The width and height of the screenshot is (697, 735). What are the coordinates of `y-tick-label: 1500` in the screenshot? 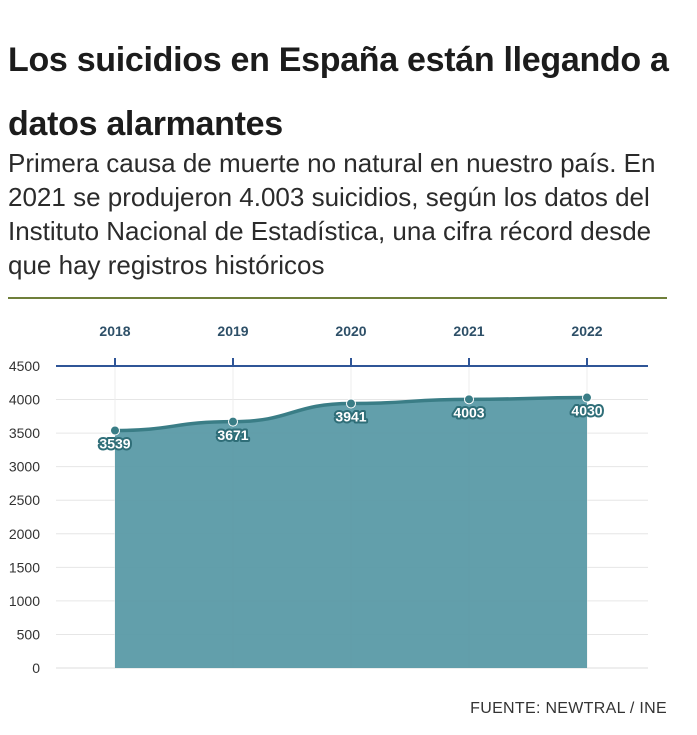 It's located at (24, 567).